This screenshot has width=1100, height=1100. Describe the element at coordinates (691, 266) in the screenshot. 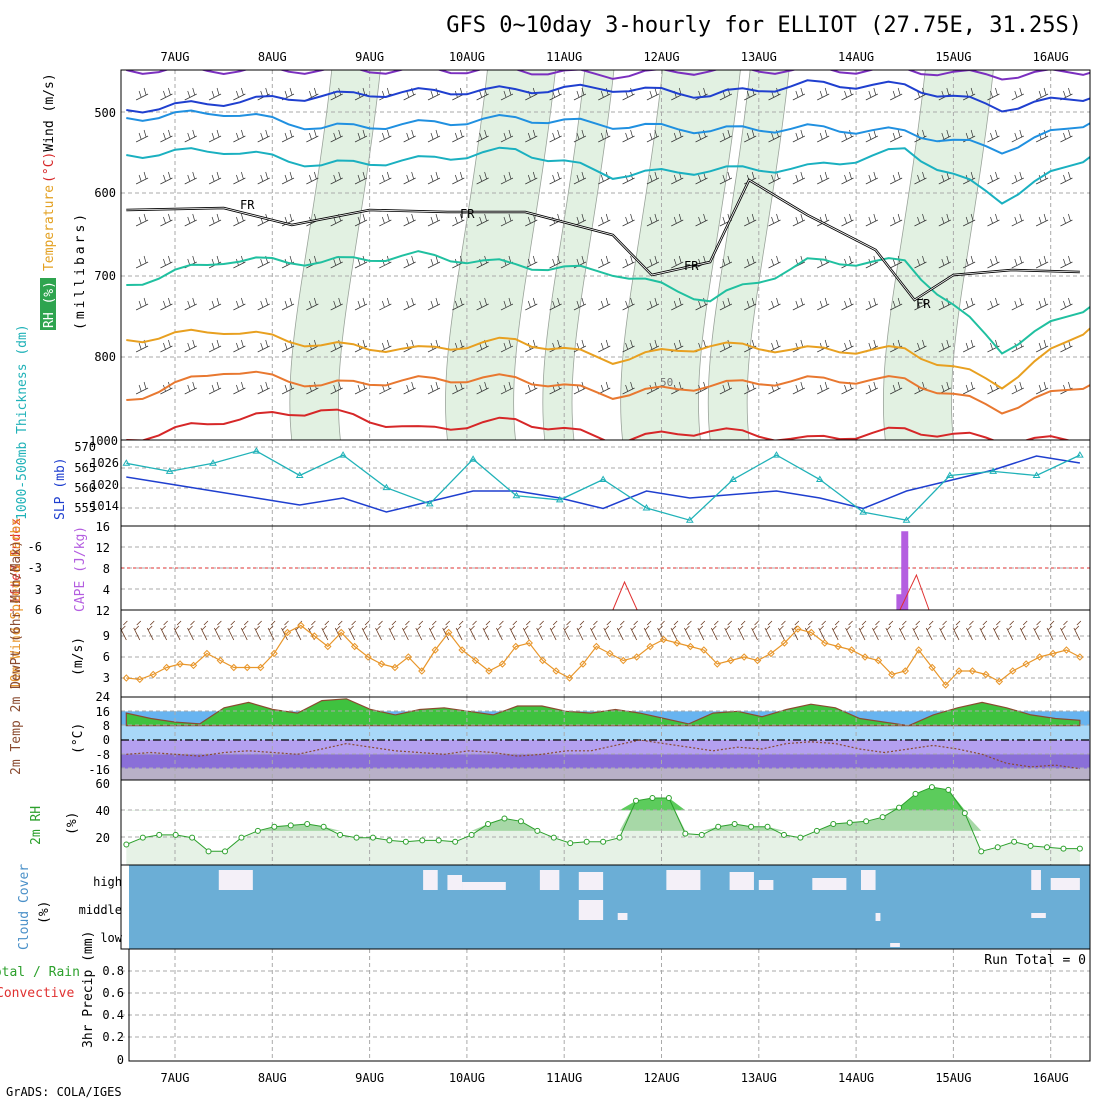

I see `freezing-label-3: FR` at that location.